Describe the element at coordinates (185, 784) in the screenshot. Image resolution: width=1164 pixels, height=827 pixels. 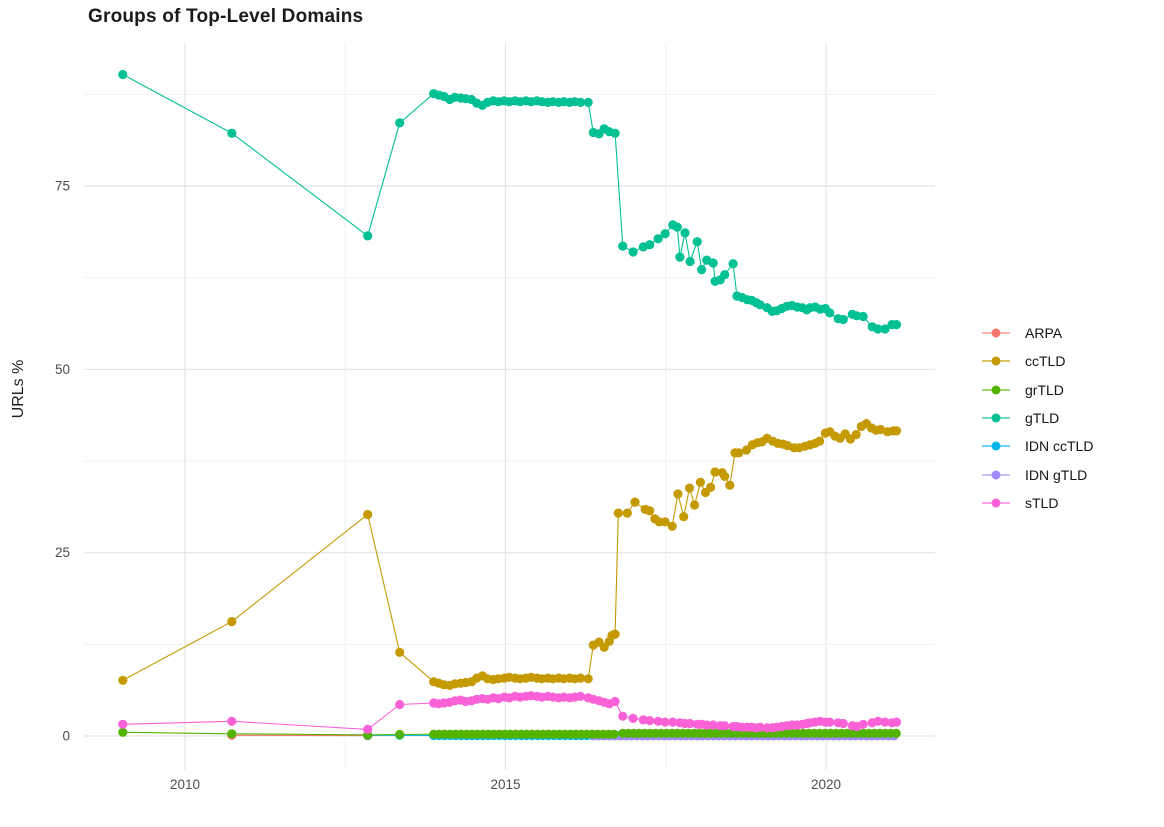
I see `x-tick-label: 2010` at that location.